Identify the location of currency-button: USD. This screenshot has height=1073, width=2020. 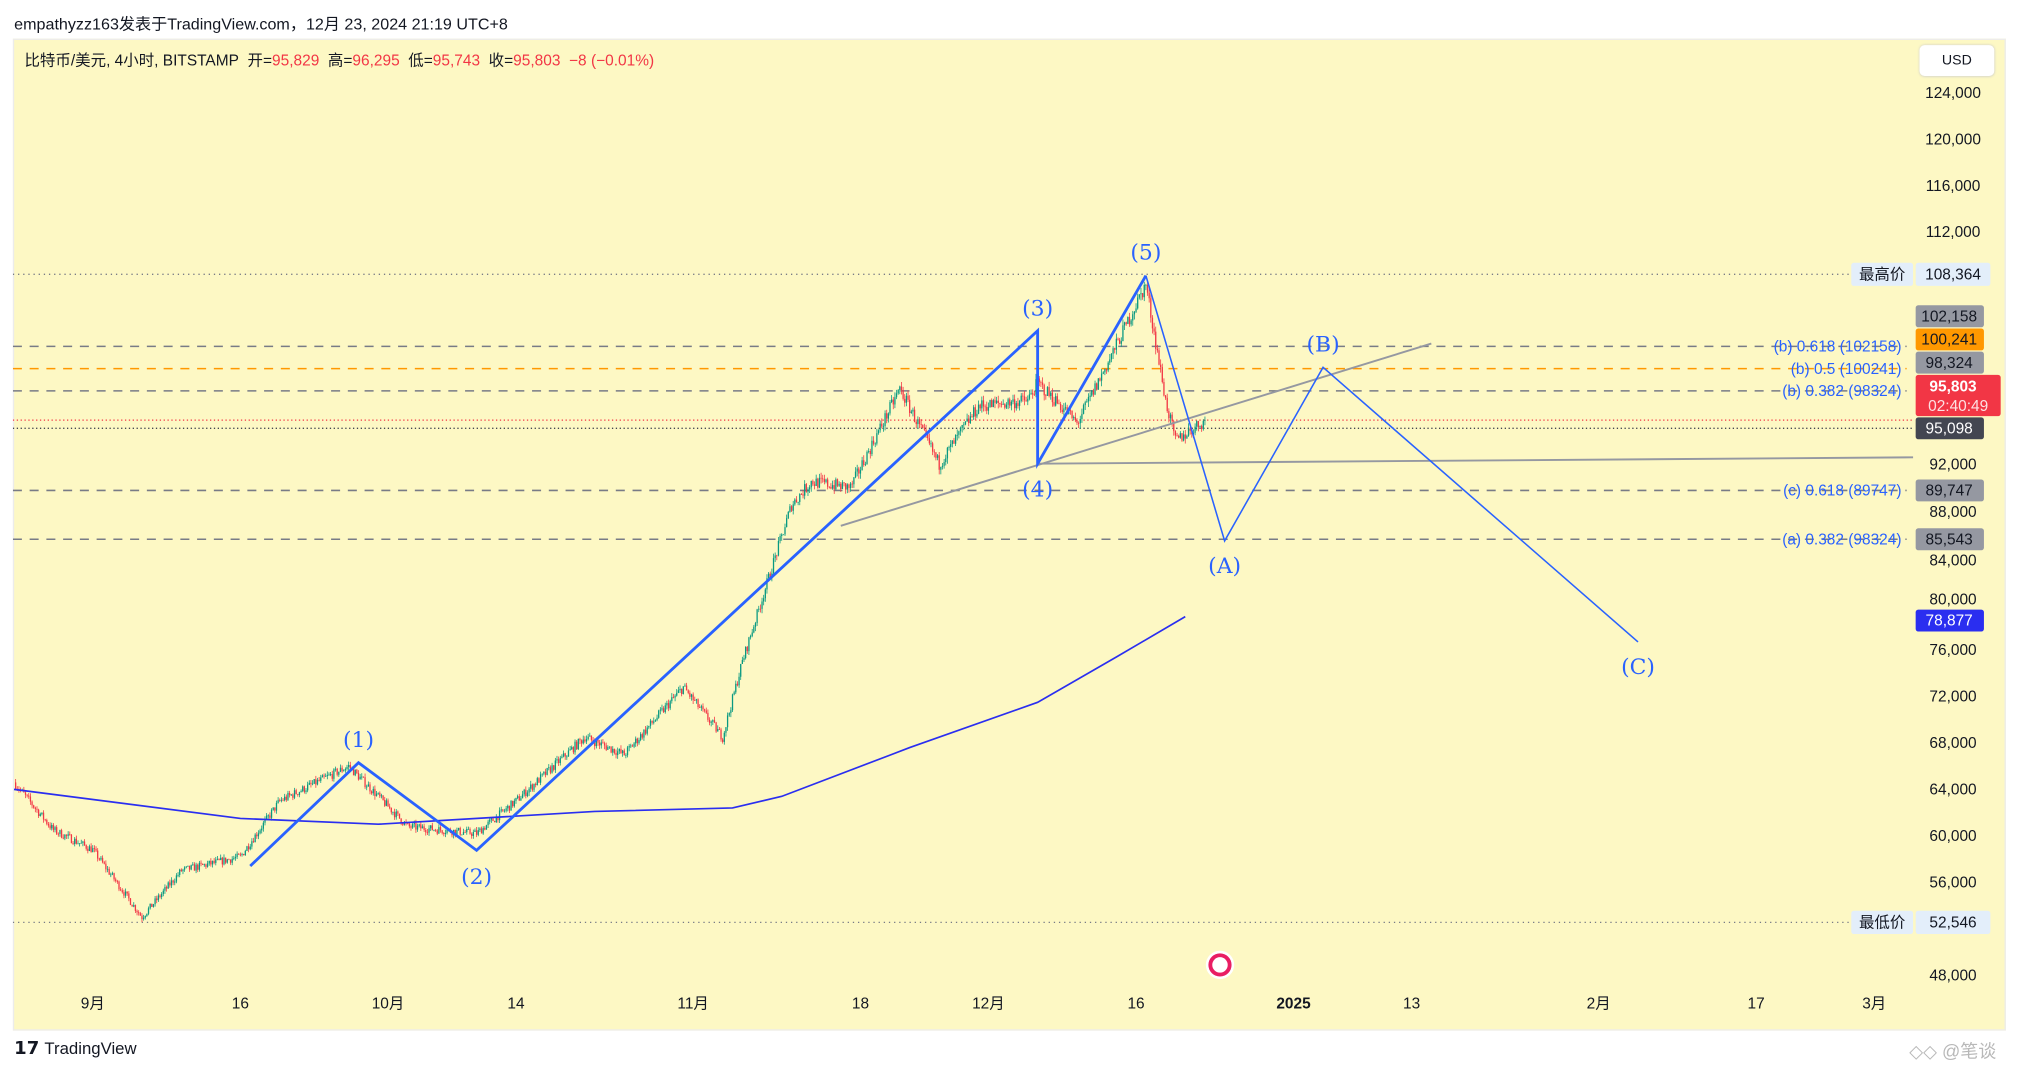
(1957, 61).